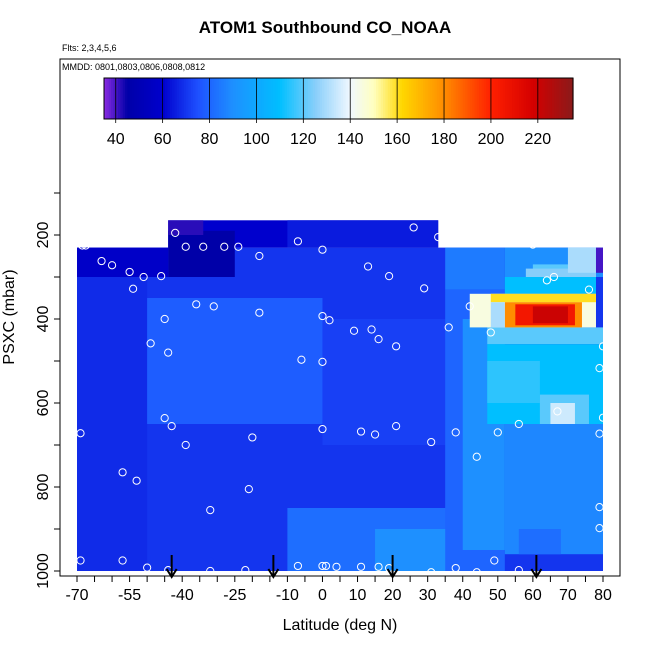 This screenshot has height=650, width=650. Describe the element at coordinates (129, 595) in the screenshot. I see `x-tick-label: -55` at that location.